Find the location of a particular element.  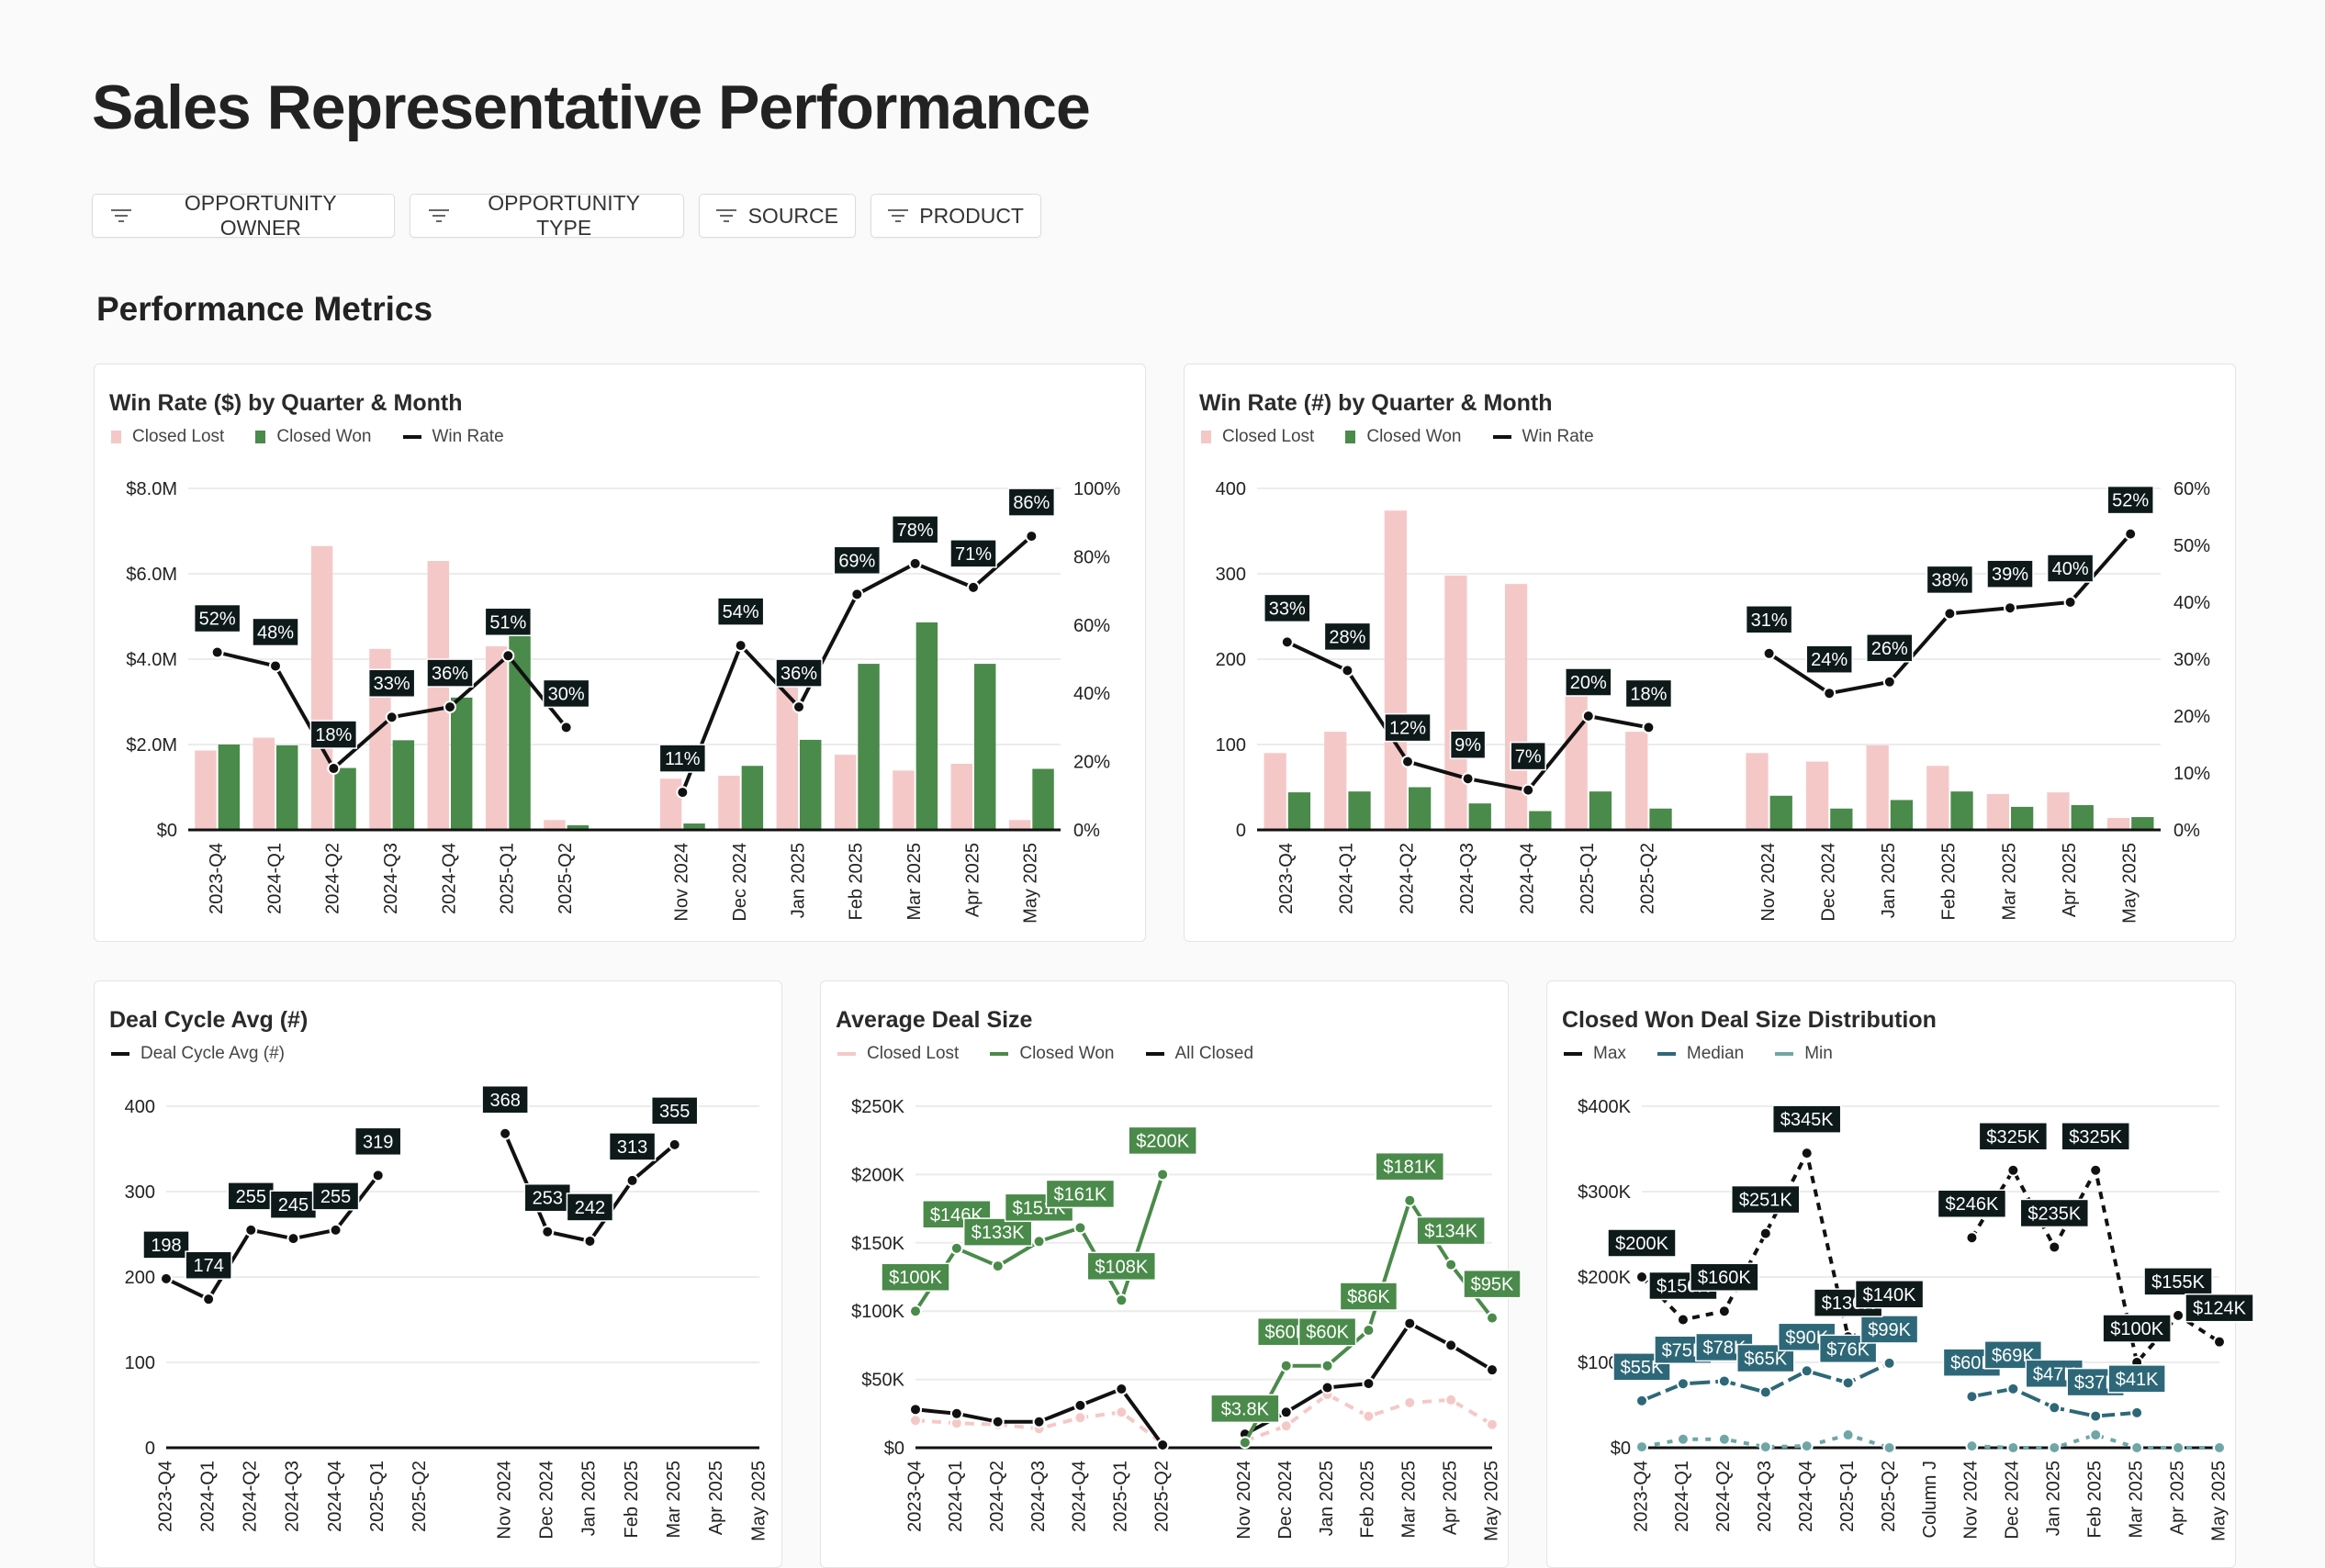

chart-legend: Closed Lost Closed Won All Closed is located at coordinates (1045, 1054).